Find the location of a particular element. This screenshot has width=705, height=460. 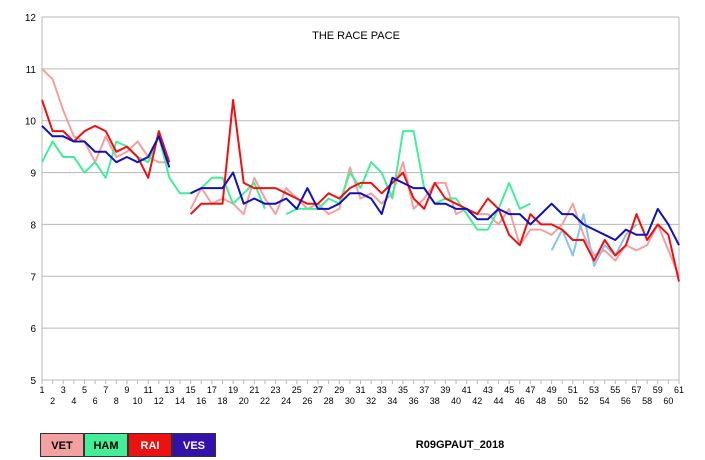

x-tick-label: 35 is located at coordinates (403, 390).